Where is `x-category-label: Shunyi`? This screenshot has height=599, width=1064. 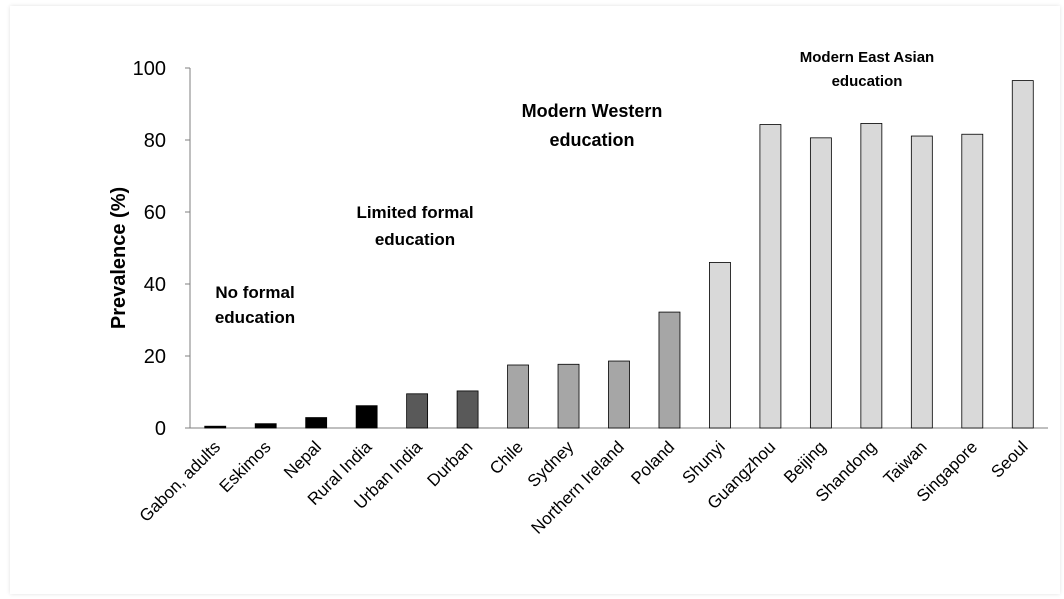 x-category-label: Shunyi is located at coordinates (704, 462).